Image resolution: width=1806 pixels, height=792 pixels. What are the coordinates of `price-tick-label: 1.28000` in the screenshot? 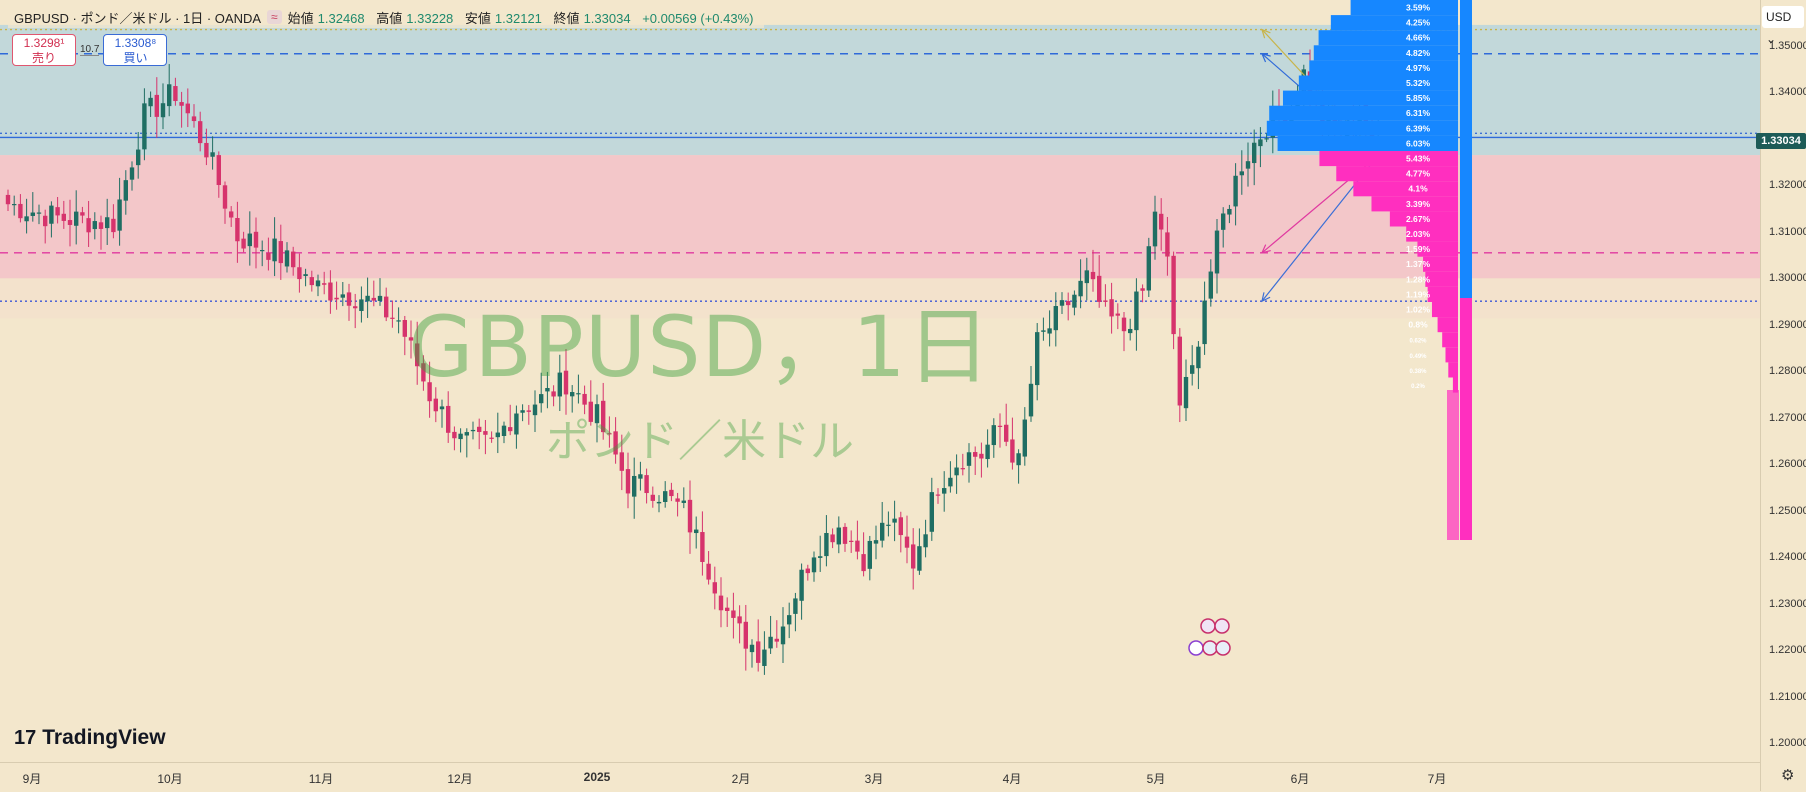 It's located at (1787, 371).